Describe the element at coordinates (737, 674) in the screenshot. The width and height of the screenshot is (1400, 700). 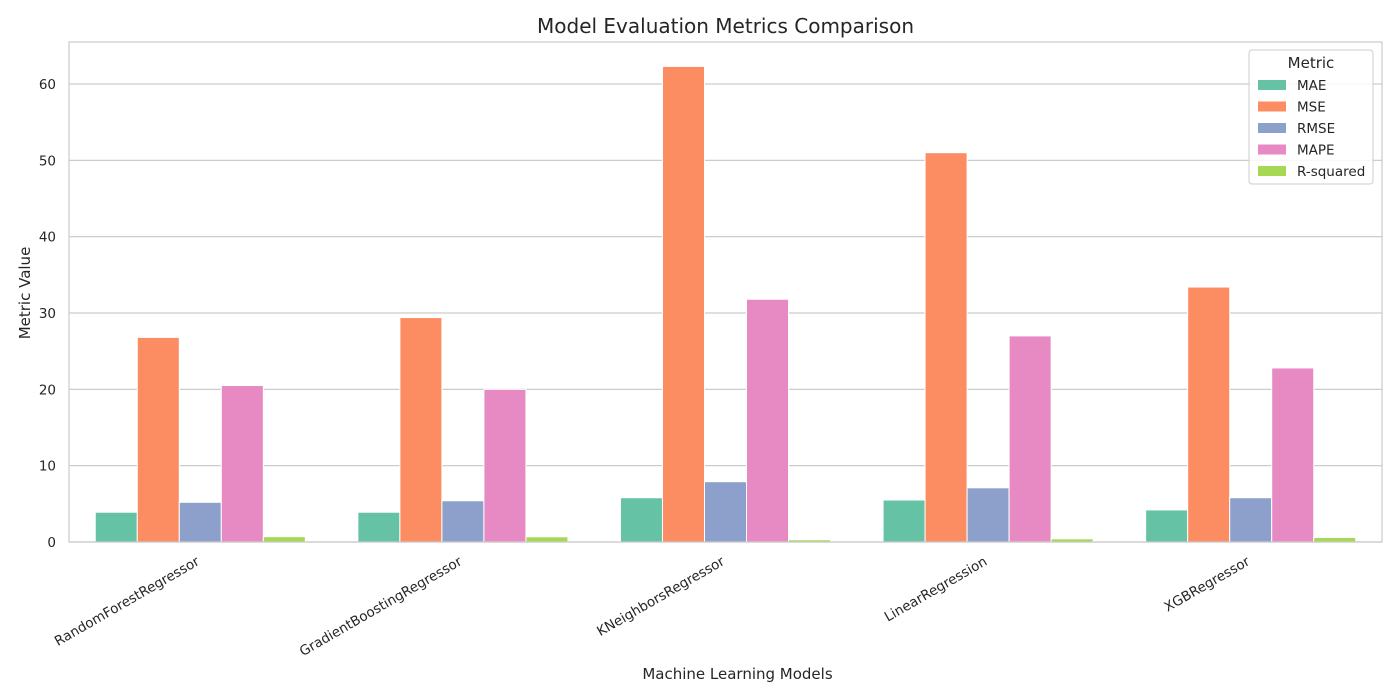
I see `x-axis-label: Machine Learning Models` at that location.